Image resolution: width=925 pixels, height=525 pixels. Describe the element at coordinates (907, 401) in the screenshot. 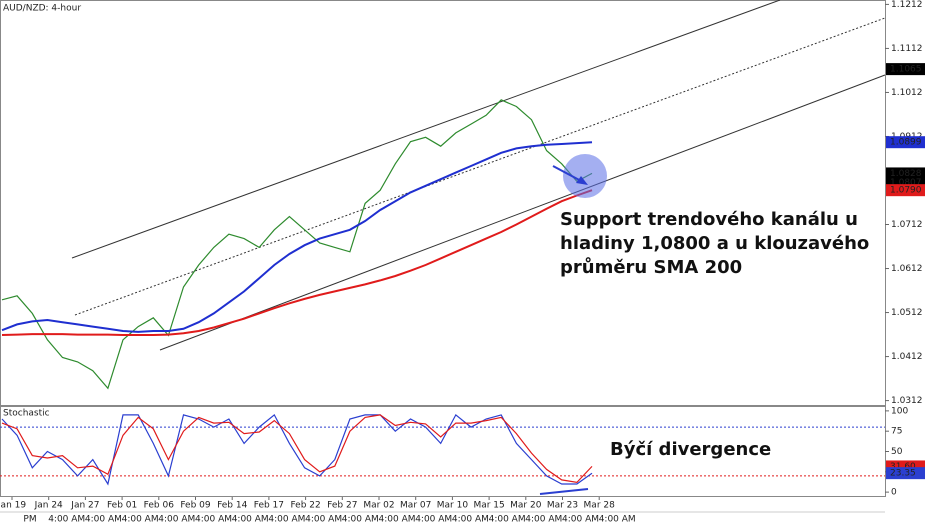

I see `y-tick-label: 1.0312` at that location.